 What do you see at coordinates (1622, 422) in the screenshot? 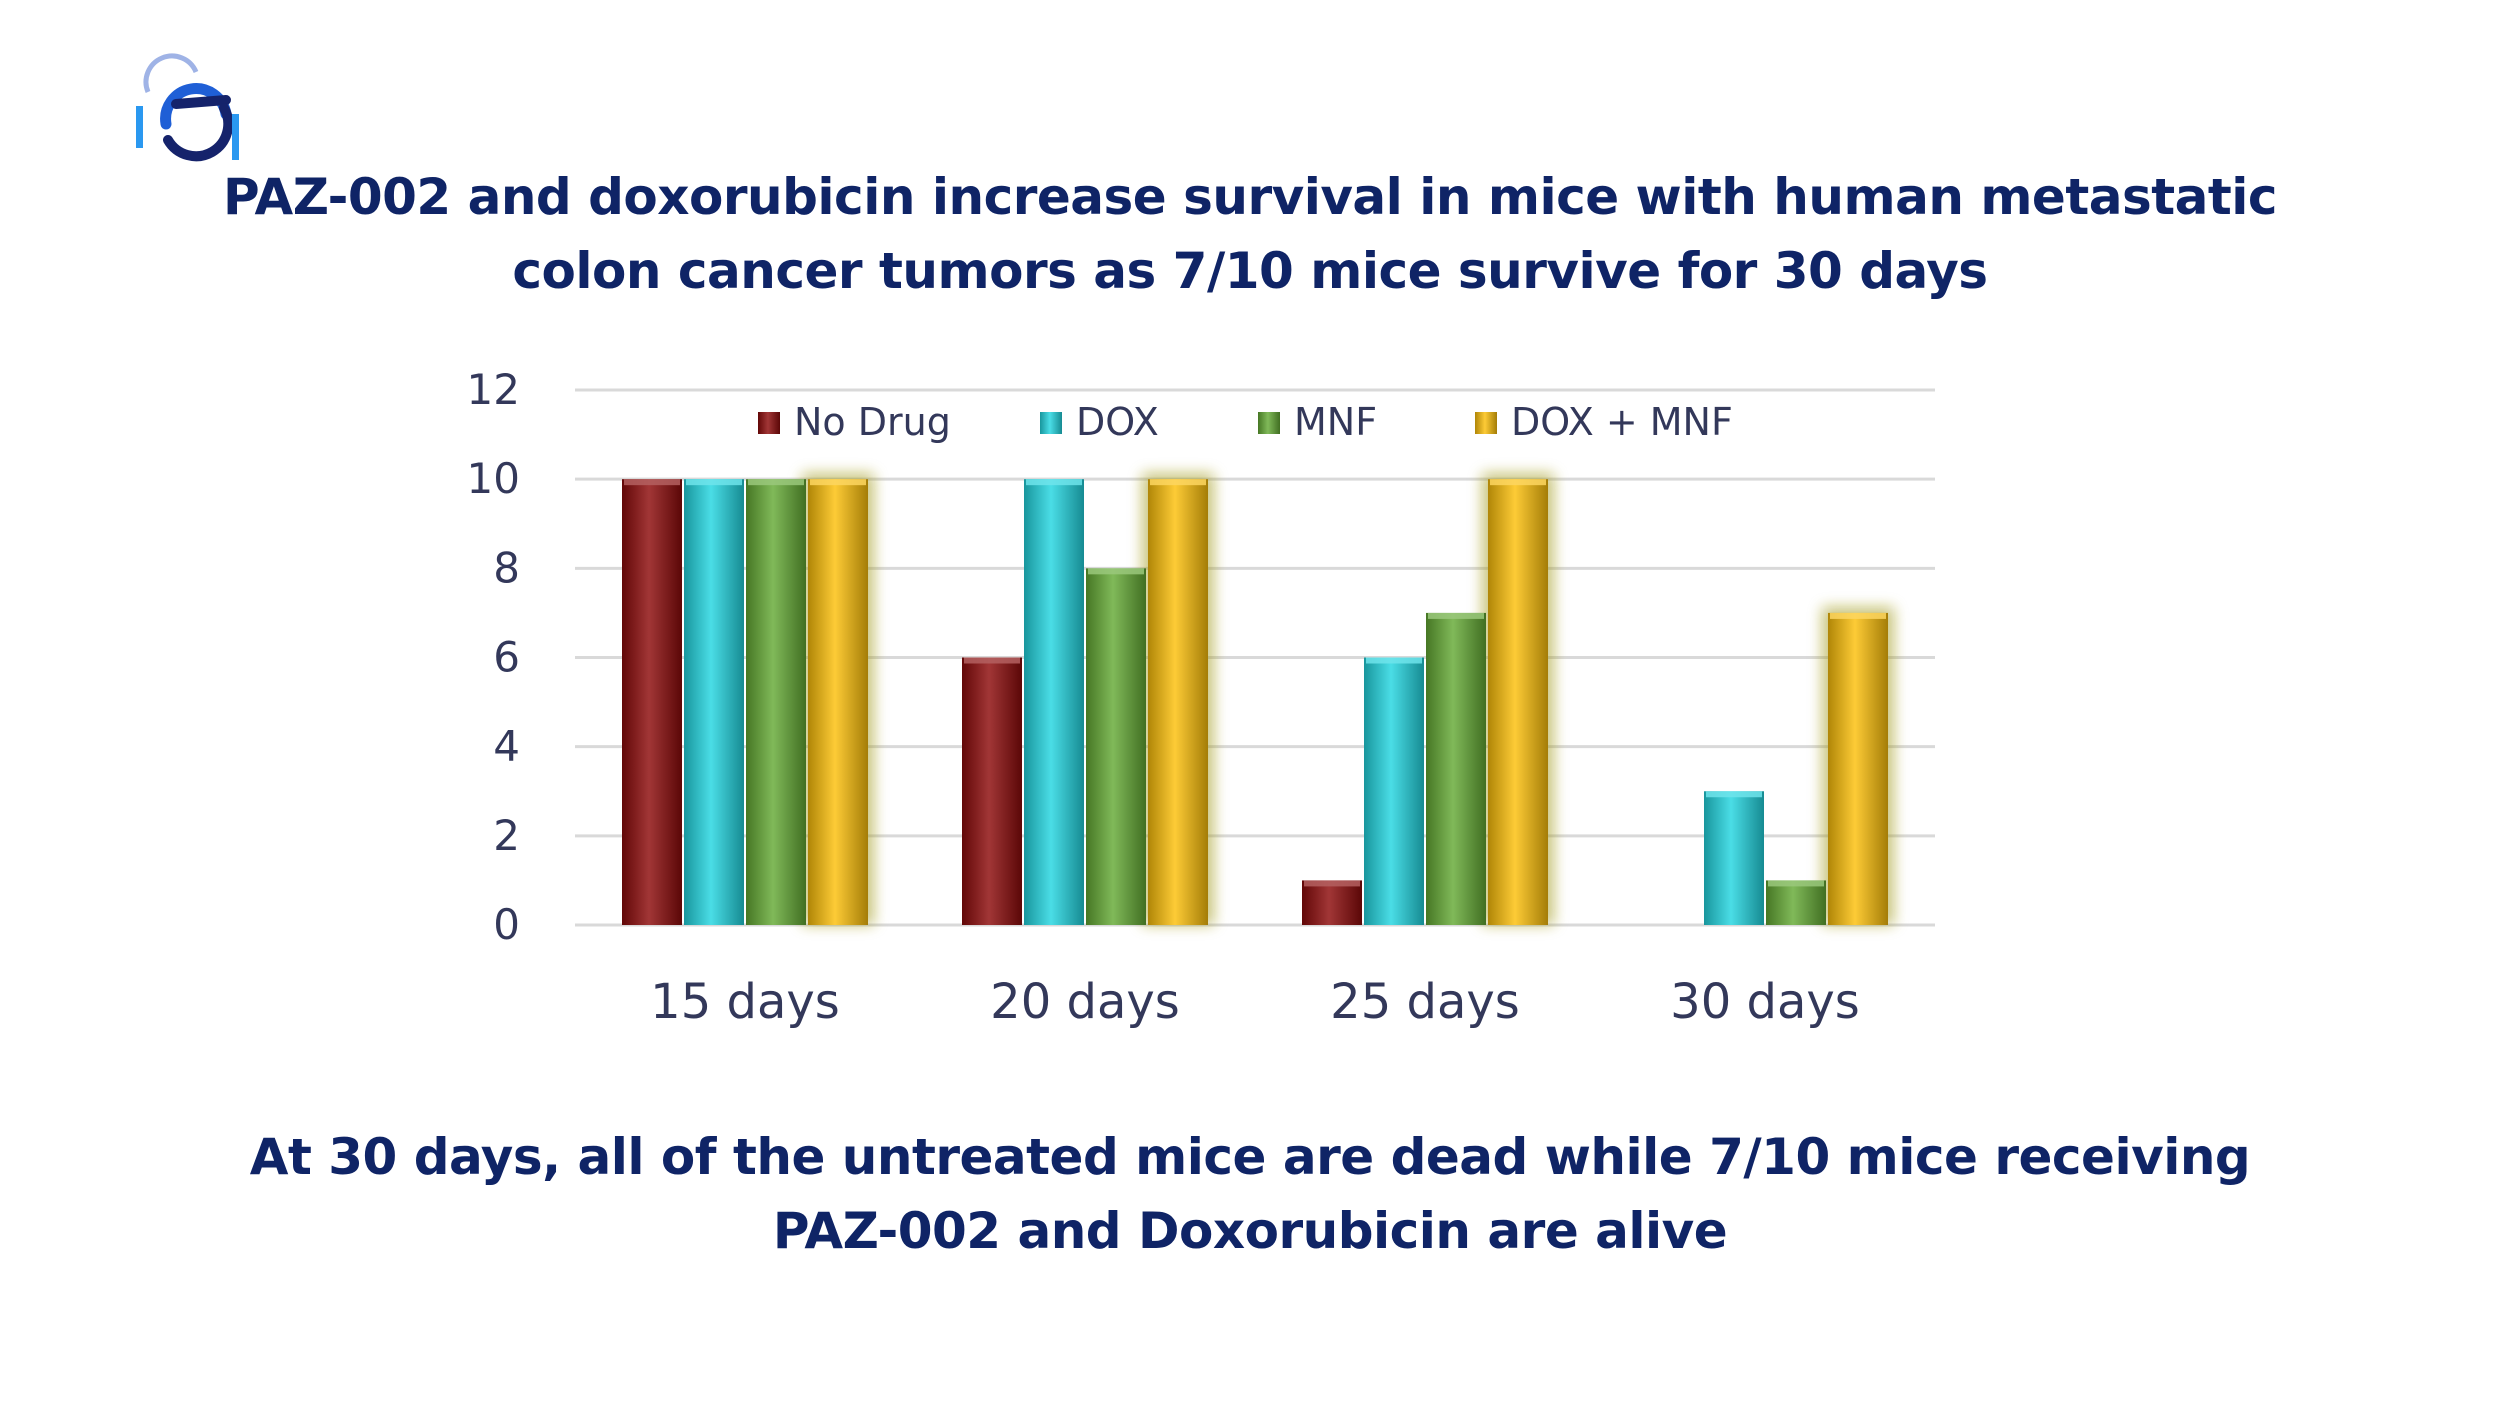
I see `legend-label: DOX + MNF` at bounding box center [1622, 422].